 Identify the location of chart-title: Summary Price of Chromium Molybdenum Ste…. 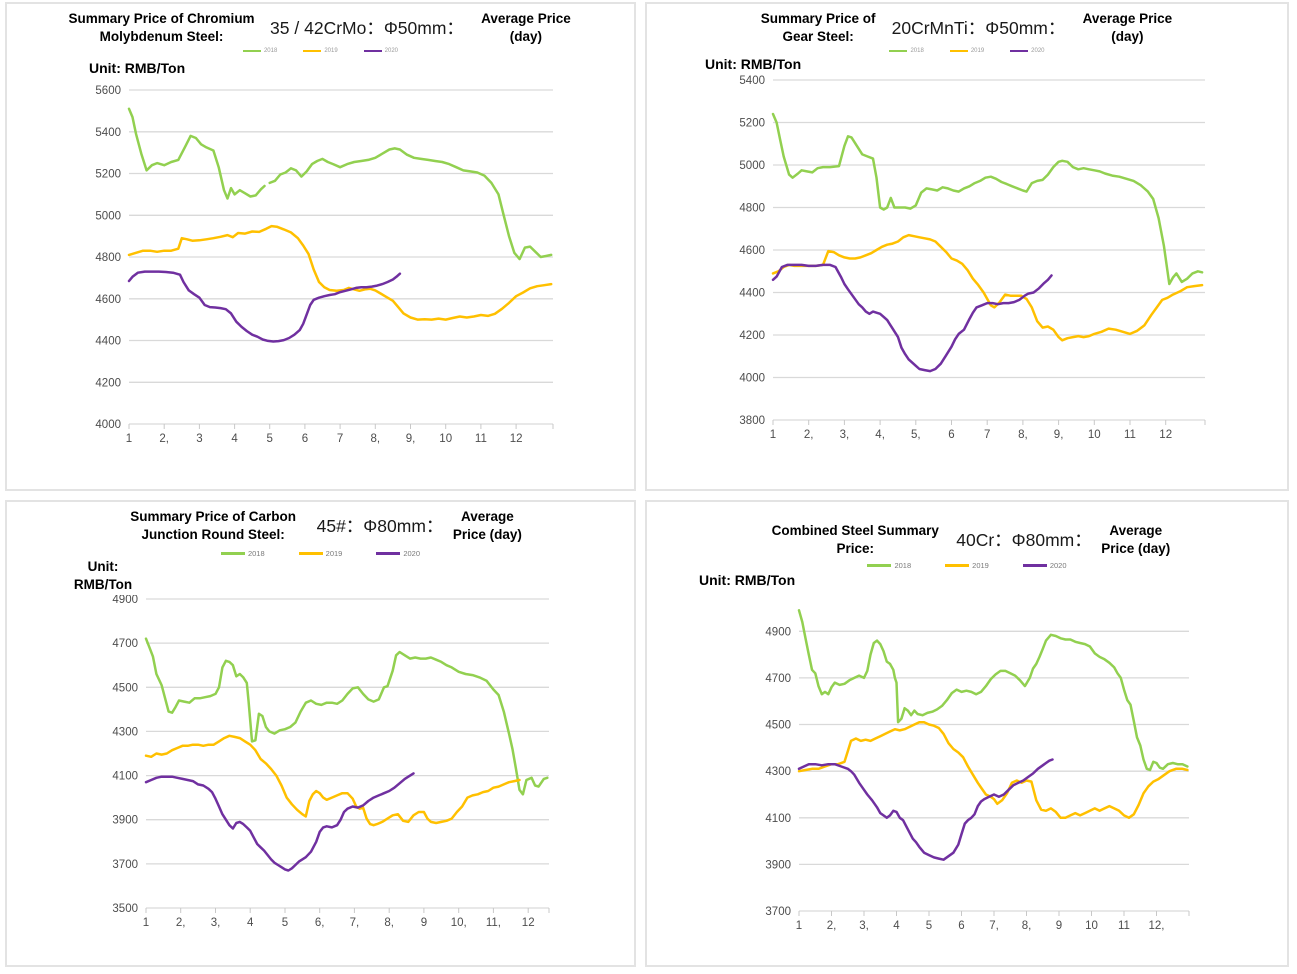
(320, 27).